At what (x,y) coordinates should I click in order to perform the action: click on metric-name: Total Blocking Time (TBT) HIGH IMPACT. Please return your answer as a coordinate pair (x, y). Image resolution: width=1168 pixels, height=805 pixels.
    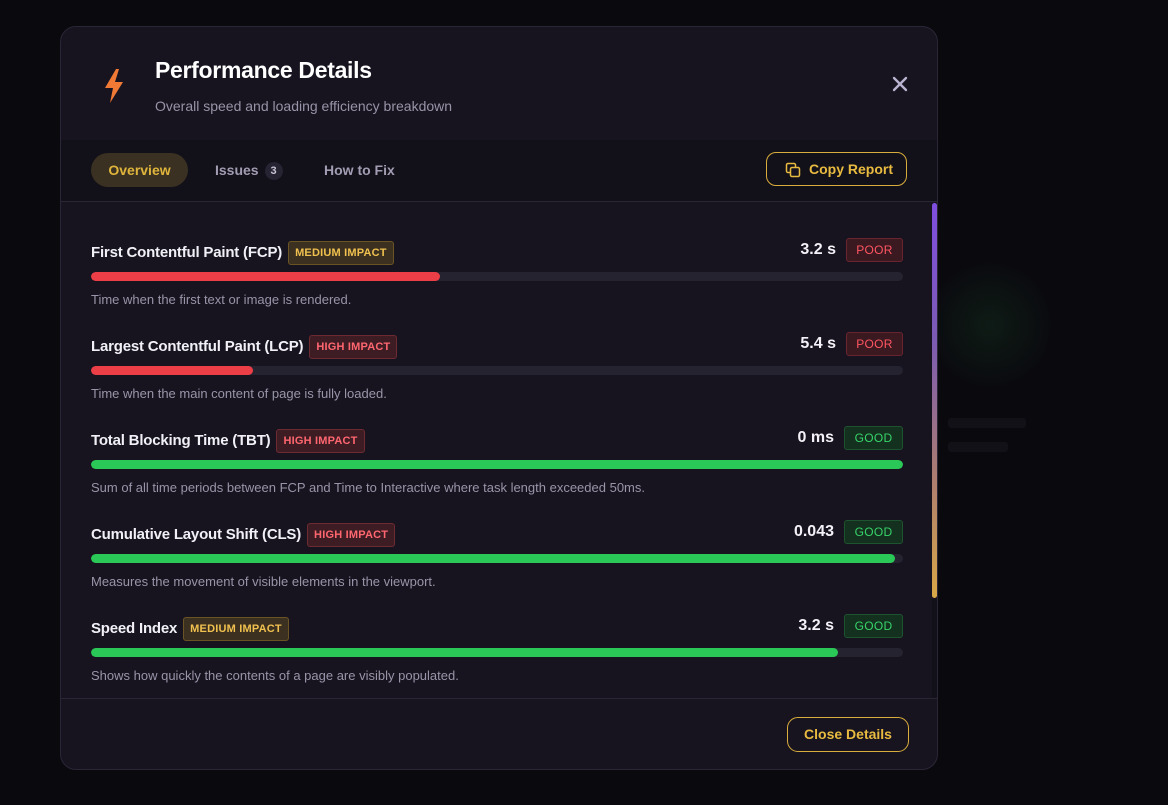
    Looking at the image, I should click on (228, 441).